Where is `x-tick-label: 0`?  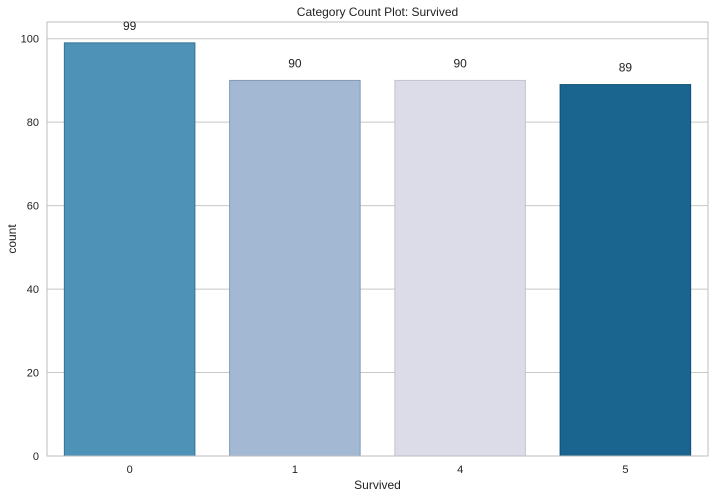
x-tick-label: 0 is located at coordinates (130, 470).